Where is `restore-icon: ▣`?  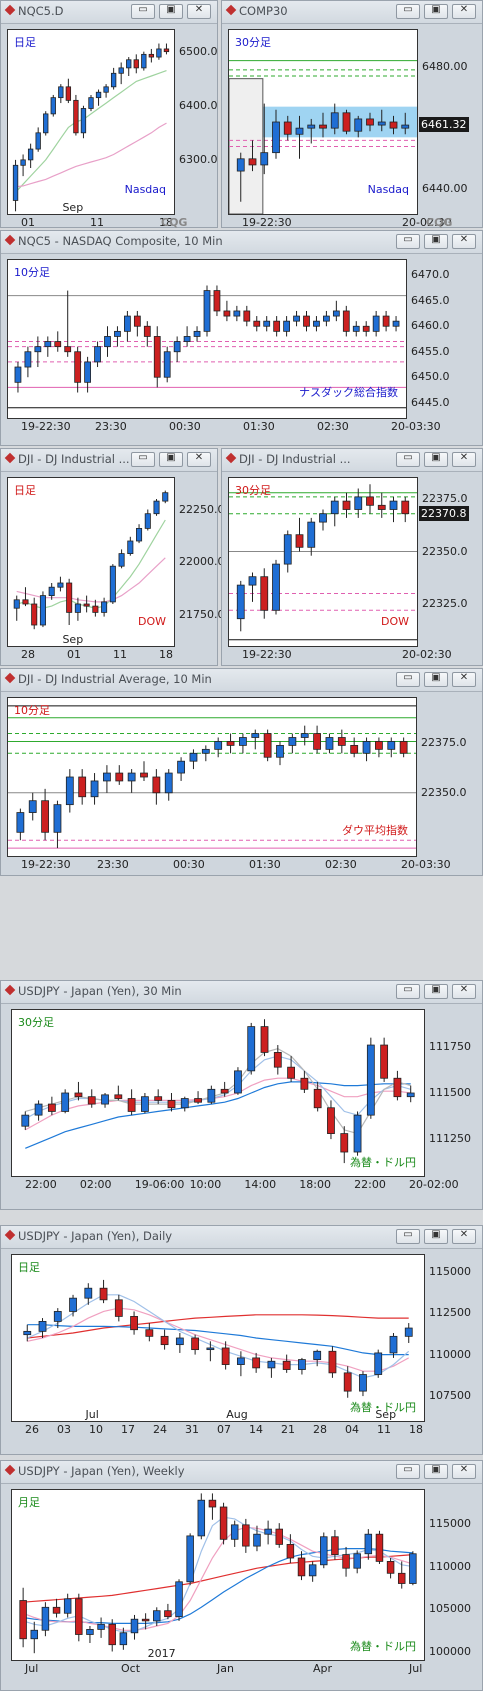 restore-icon: ▣ is located at coordinates (436, 239).